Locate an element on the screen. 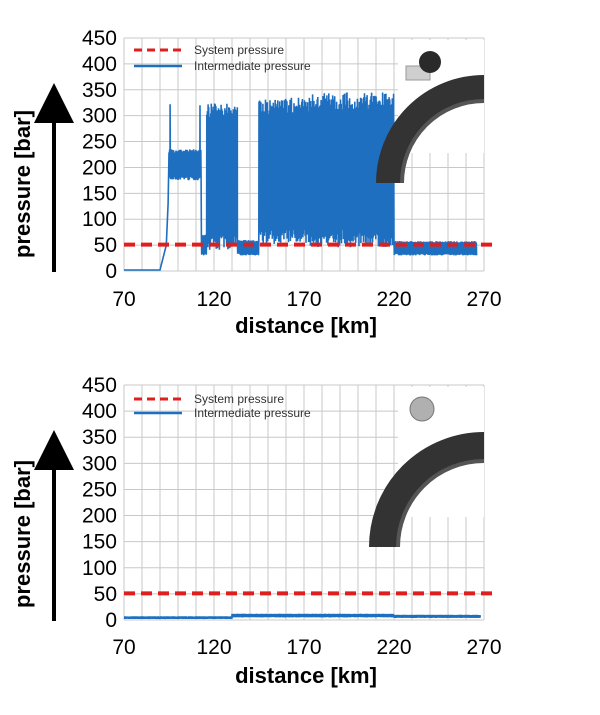  intermediate-pressure-line is located at coordinates (302, 616).